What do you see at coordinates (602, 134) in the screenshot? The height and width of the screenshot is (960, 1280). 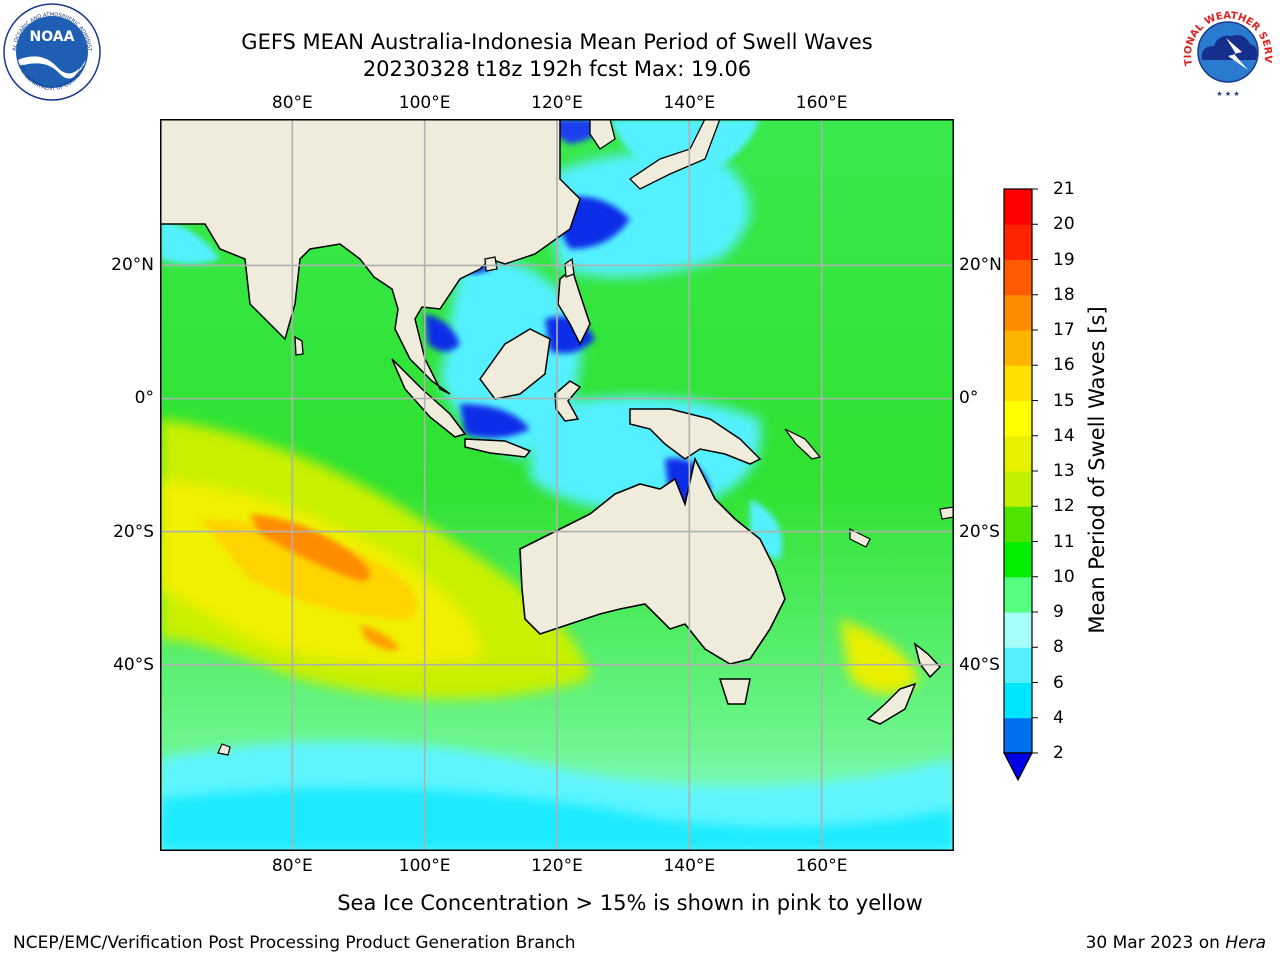 I see `korea` at bounding box center [602, 134].